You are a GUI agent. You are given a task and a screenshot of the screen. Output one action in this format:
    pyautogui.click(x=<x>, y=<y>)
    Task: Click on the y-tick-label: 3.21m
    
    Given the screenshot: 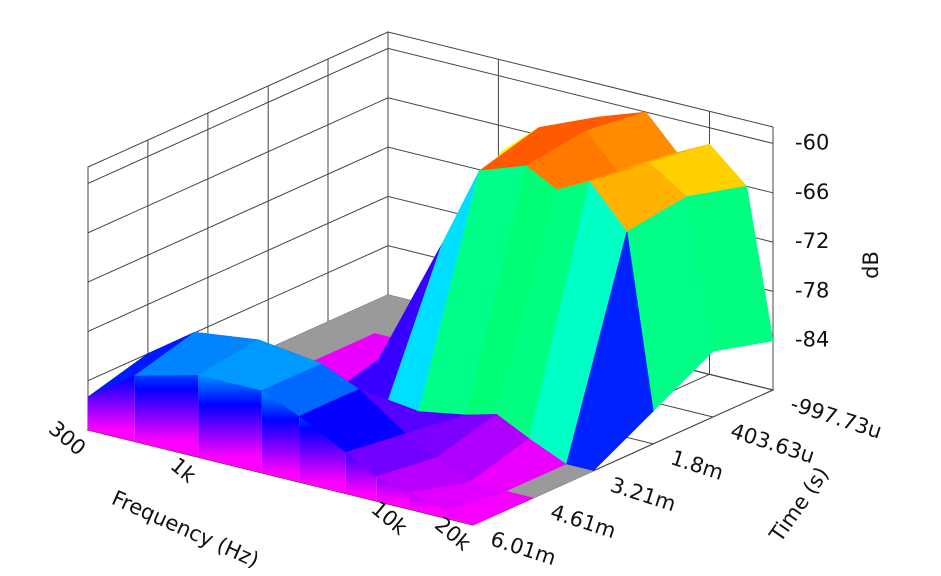 What is the action you would take?
    pyautogui.click(x=642, y=495)
    